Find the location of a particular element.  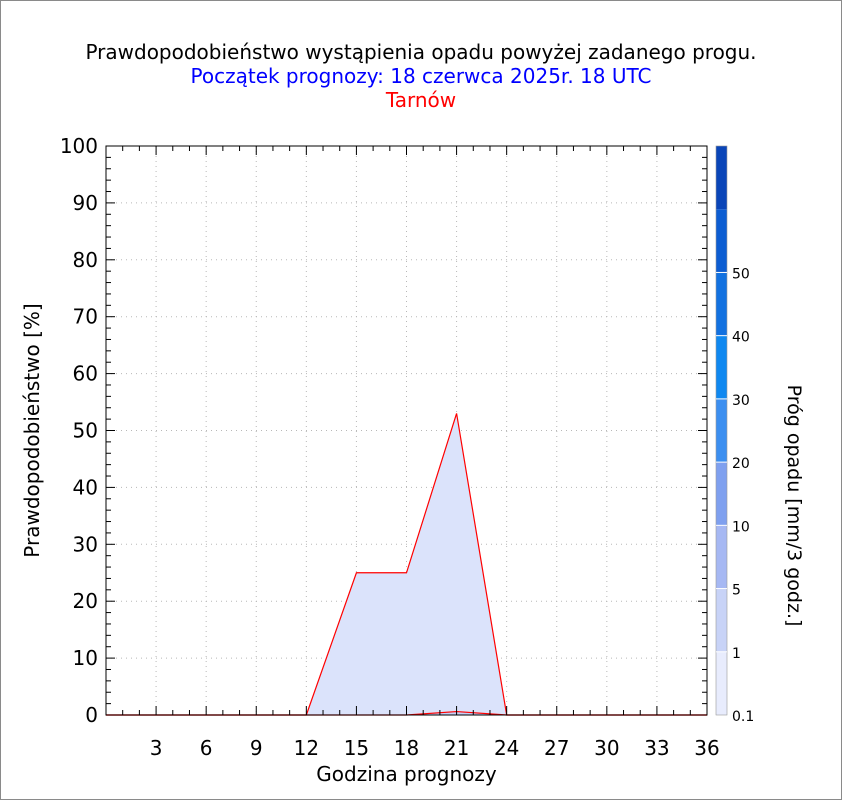

x-tick-label: 6 is located at coordinates (206, 748).